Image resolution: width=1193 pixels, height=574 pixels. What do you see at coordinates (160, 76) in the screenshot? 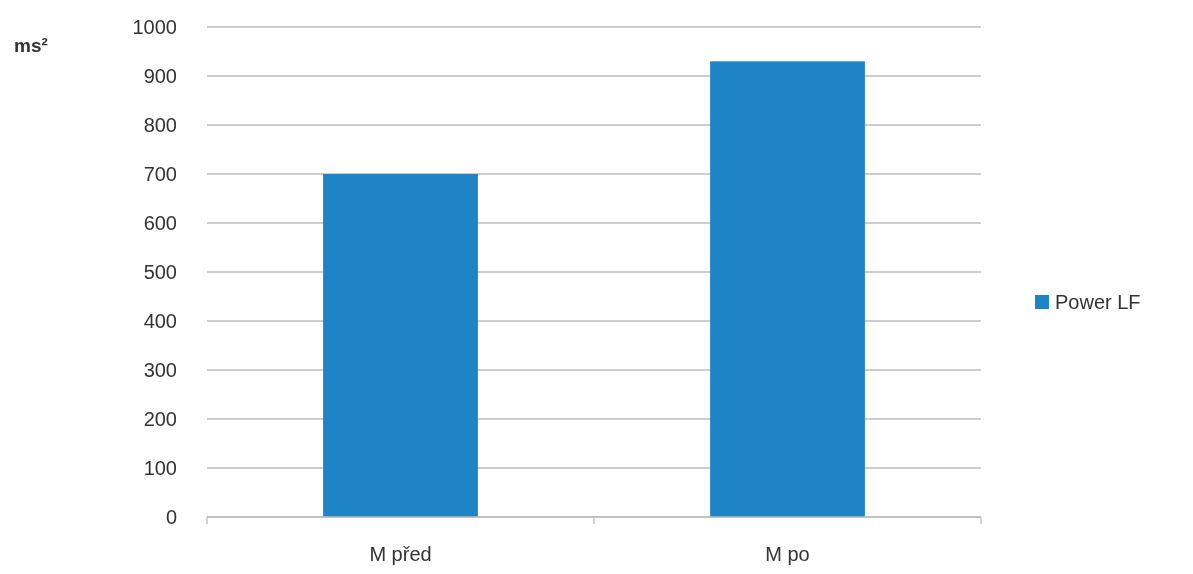
I see `y-tick-label: 900` at bounding box center [160, 76].